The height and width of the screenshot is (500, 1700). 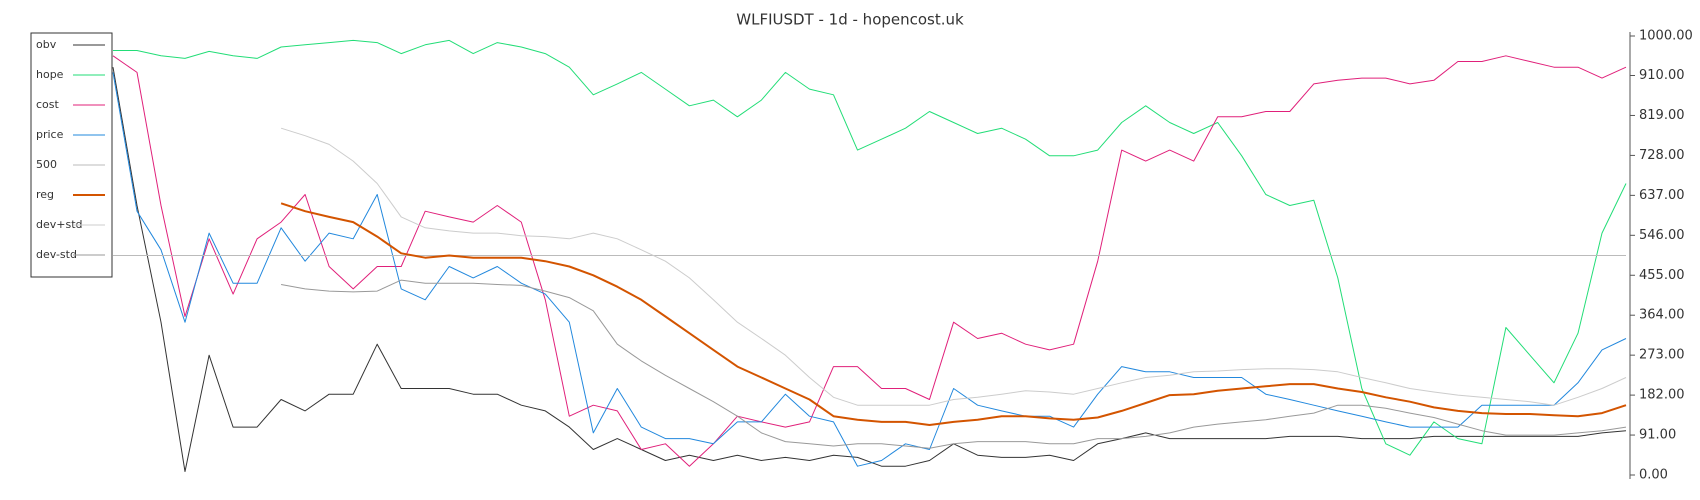 I want to click on legend-label: dev-std, so click(x=56, y=254).